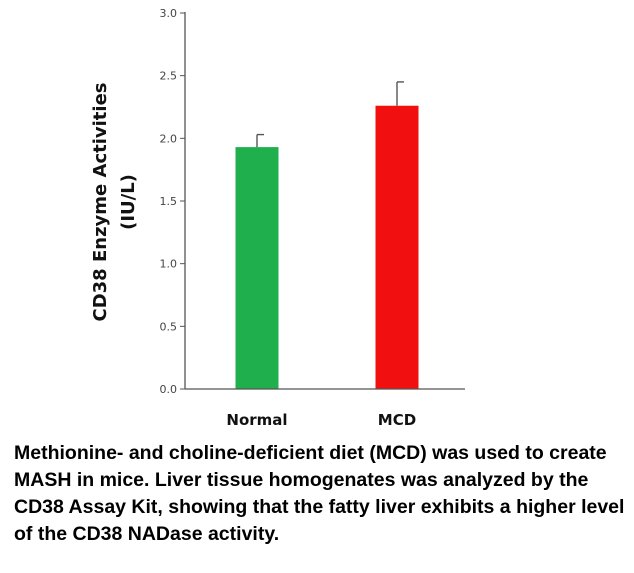 Image resolution: width=634 pixels, height=573 pixels. What do you see at coordinates (169, 138) in the screenshot?
I see `y-tick-label: 2.0` at bounding box center [169, 138].